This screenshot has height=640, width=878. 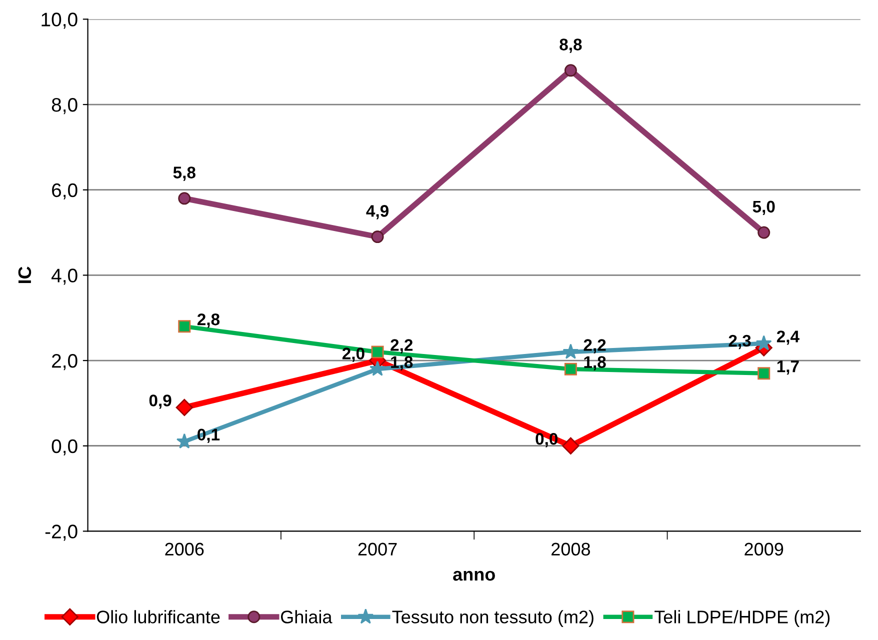 What do you see at coordinates (547, 440) in the screenshot?
I see `data-label: 0,0` at bounding box center [547, 440].